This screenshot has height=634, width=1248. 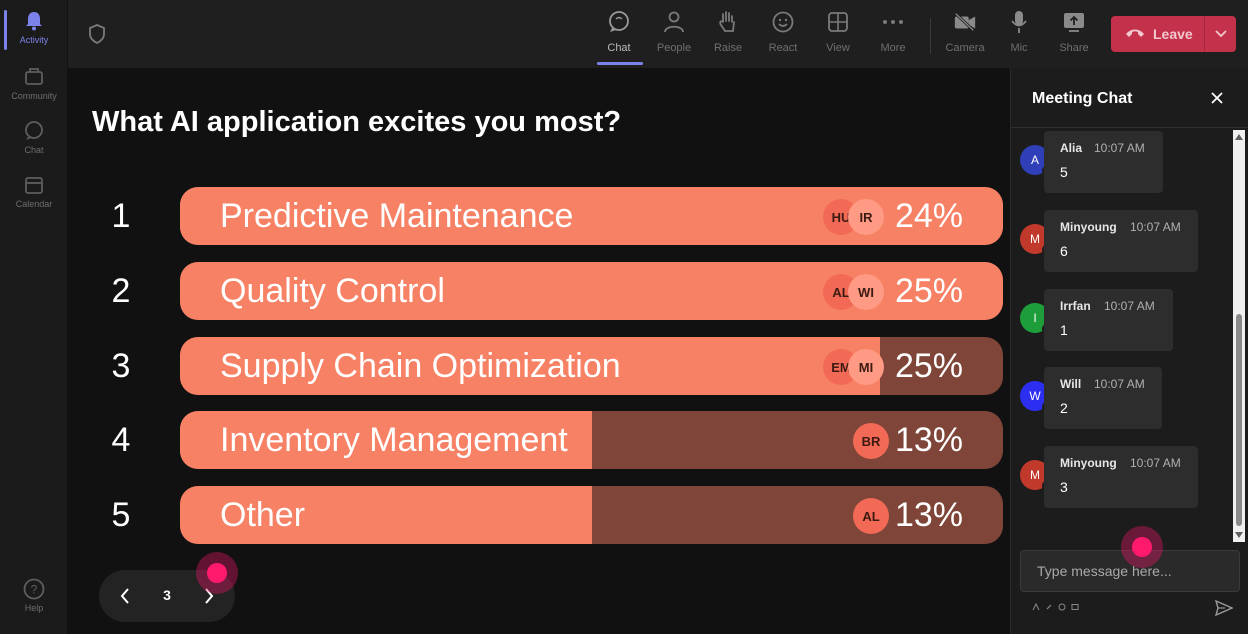 I want to click on avatar: MI, so click(x=866, y=367).